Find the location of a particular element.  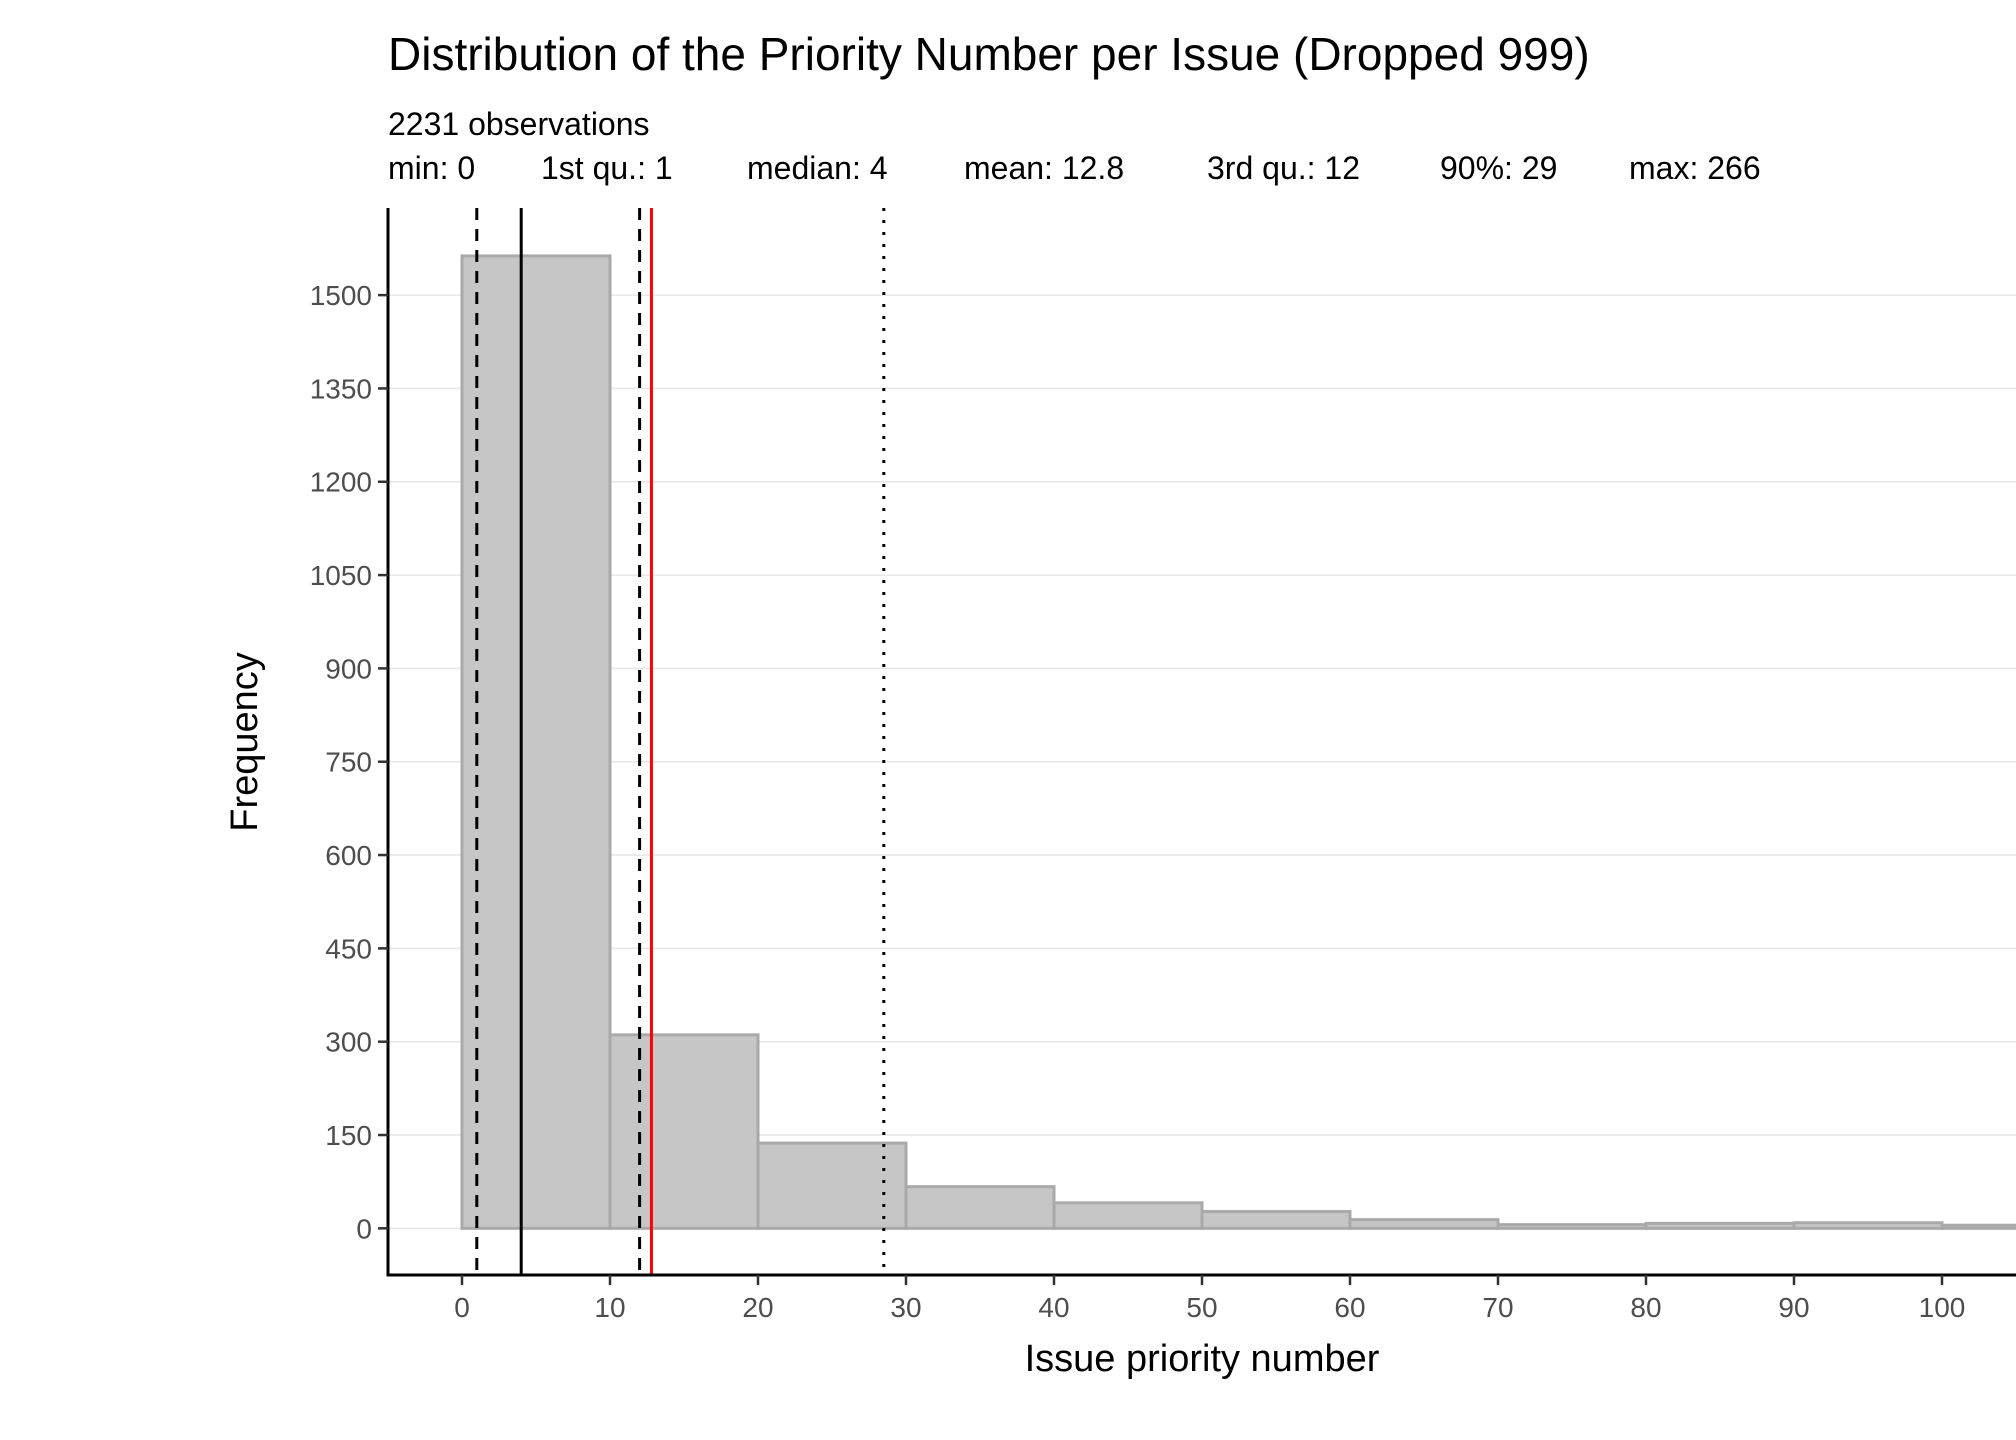

x-axis-title: Issue priority number is located at coordinates (1202, 1359).